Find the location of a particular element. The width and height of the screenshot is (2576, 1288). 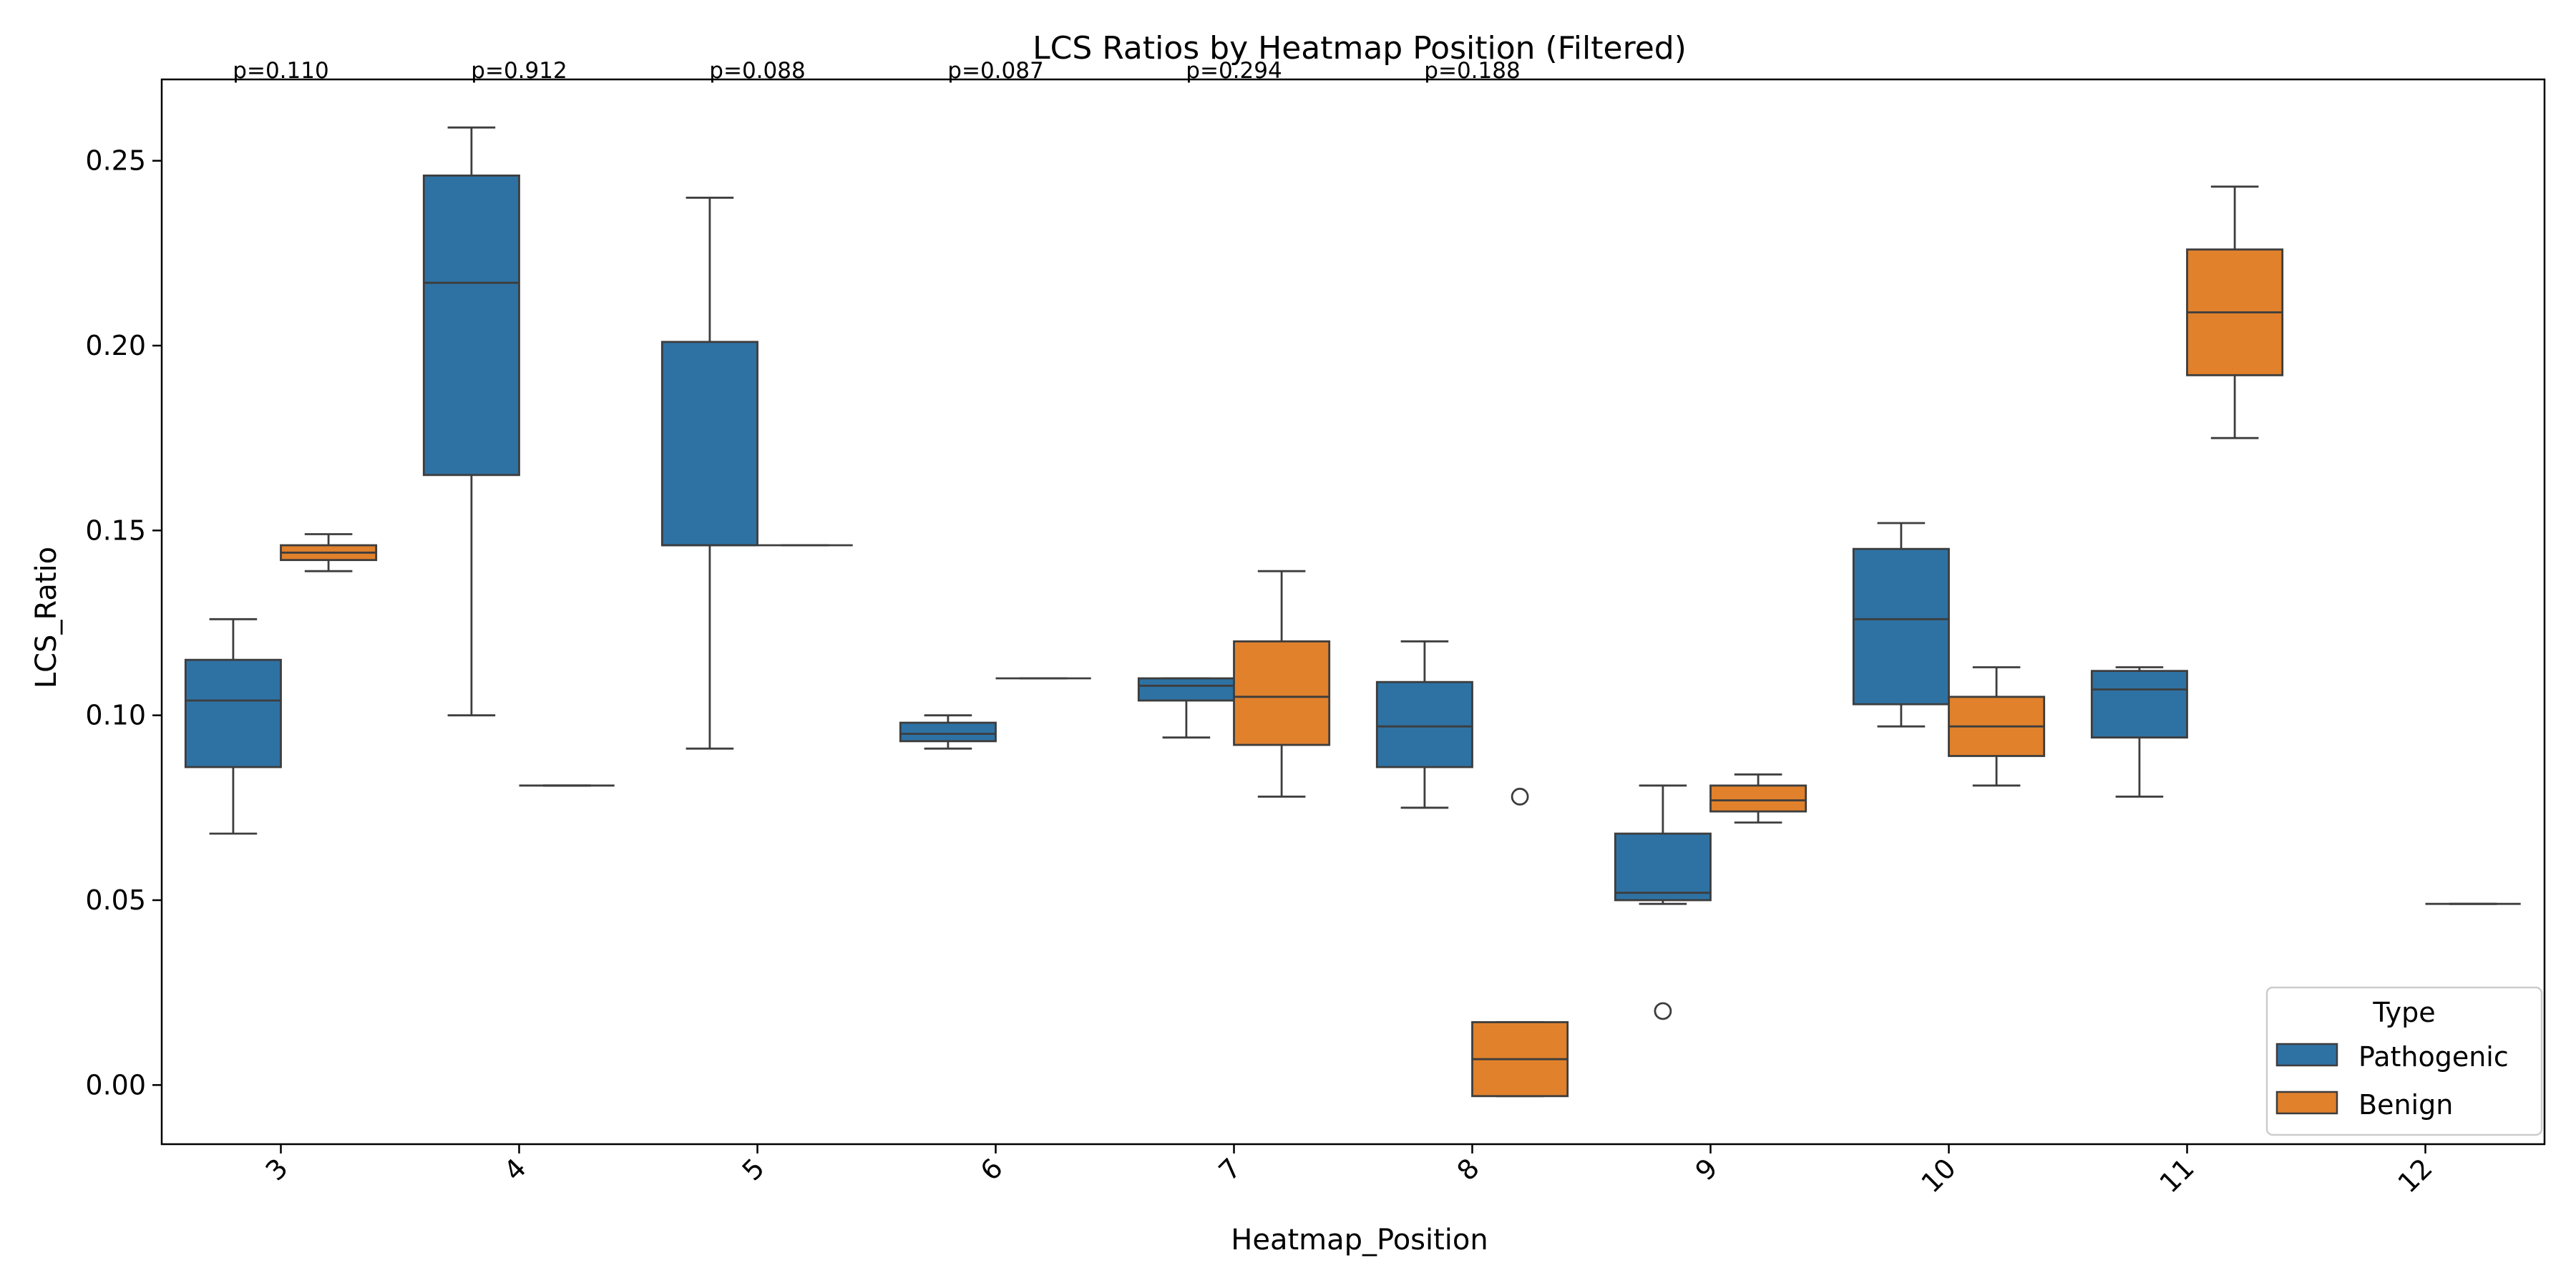

p-value-label: p=0.294 is located at coordinates (1234, 71).